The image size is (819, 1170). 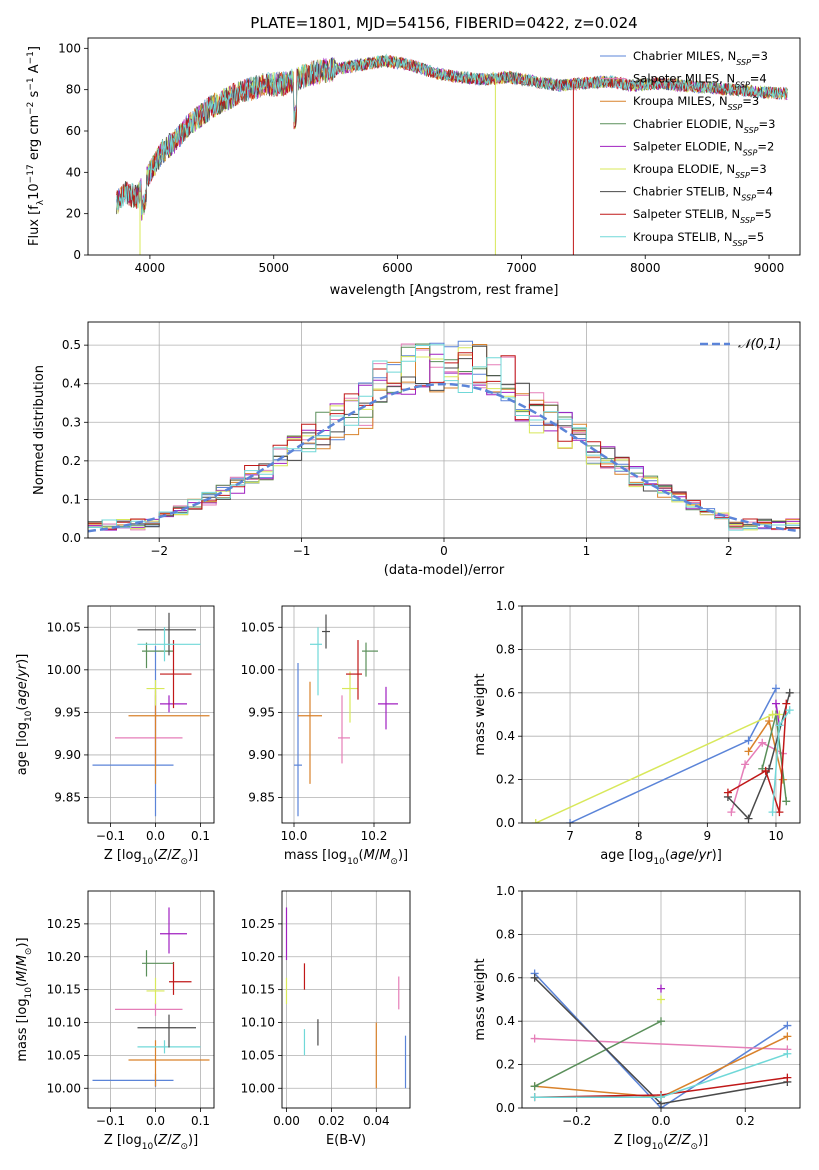 I want to click on y-tick-label: 0.5, so click(x=71, y=345).